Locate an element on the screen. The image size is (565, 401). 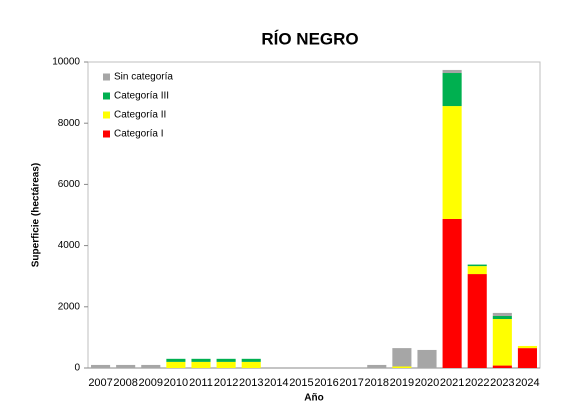
x-tick-label: 2015 is located at coordinates (301, 383).